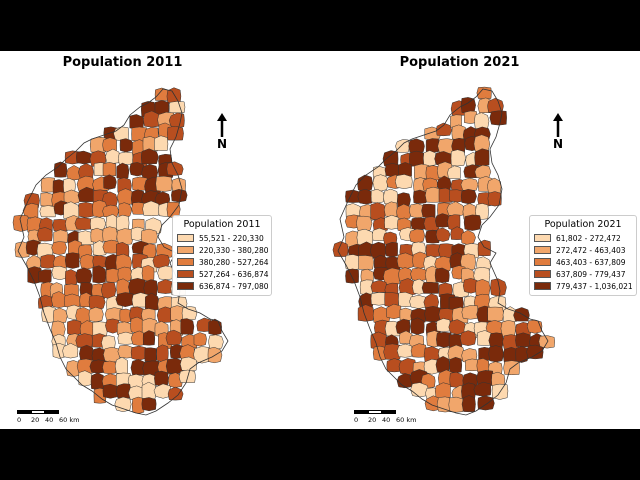 This screenshot has height=480, width=640. What do you see at coordinates (222, 224) in the screenshot?
I see `legend-title: Population 2011` at bounding box center [222, 224].